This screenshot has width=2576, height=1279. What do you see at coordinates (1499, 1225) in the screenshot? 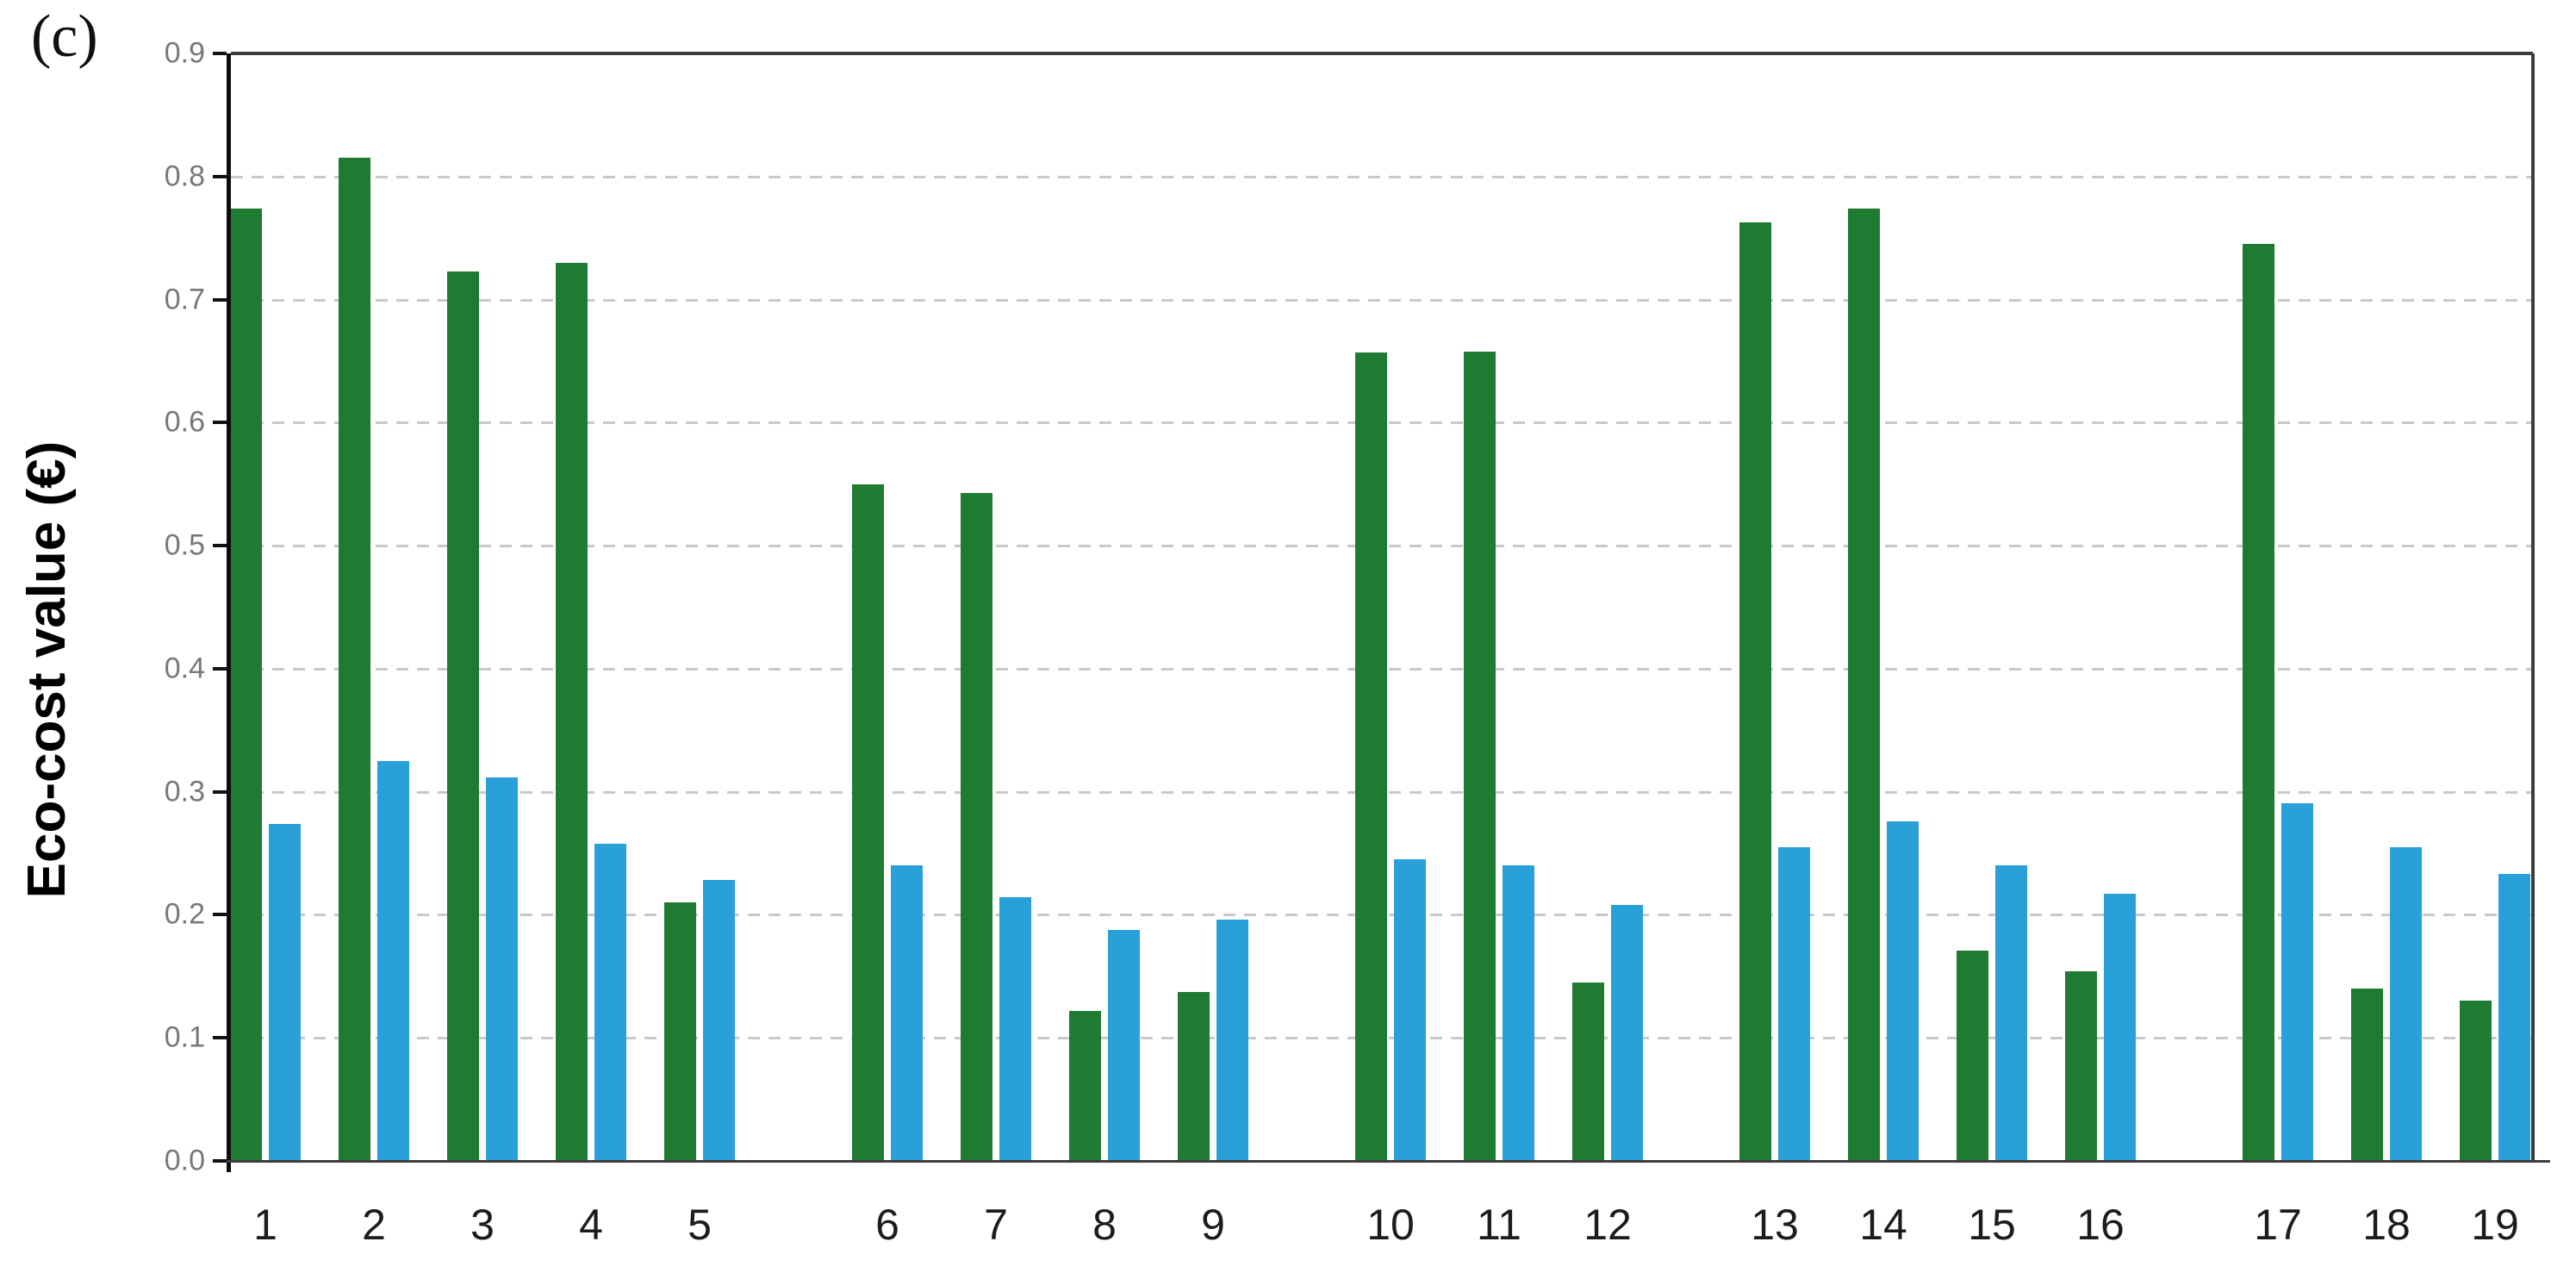
I see `x-category-label-11: 11` at bounding box center [1499, 1225].